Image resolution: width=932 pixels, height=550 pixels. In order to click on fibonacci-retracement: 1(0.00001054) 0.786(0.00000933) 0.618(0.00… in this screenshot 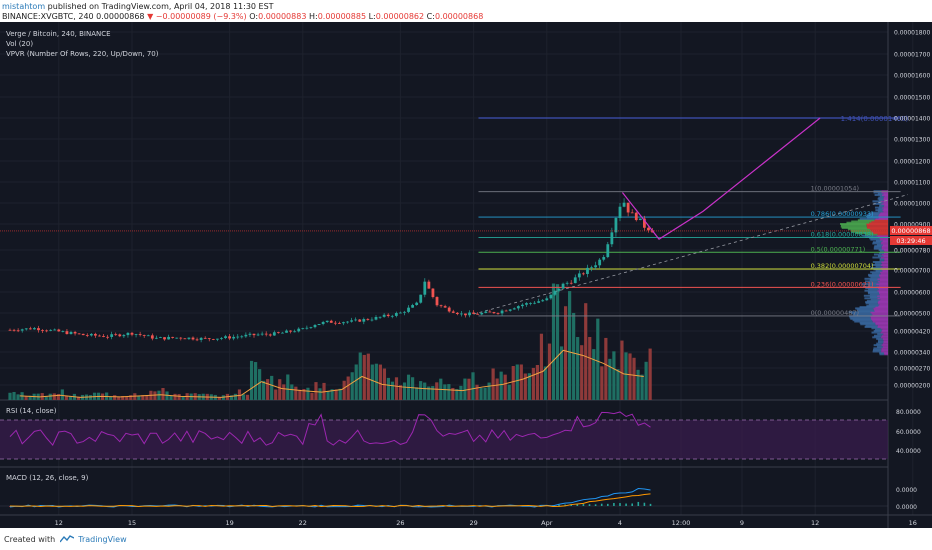, I will do `click(689, 251)`.